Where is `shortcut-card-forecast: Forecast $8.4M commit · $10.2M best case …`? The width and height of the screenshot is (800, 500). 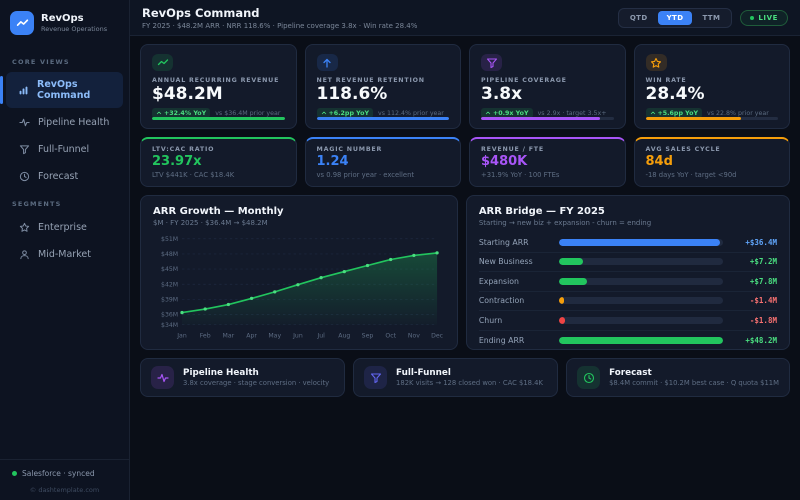 shortcut-card-forecast: Forecast $8.4M commit · $10.2M best case … is located at coordinates (678, 377).